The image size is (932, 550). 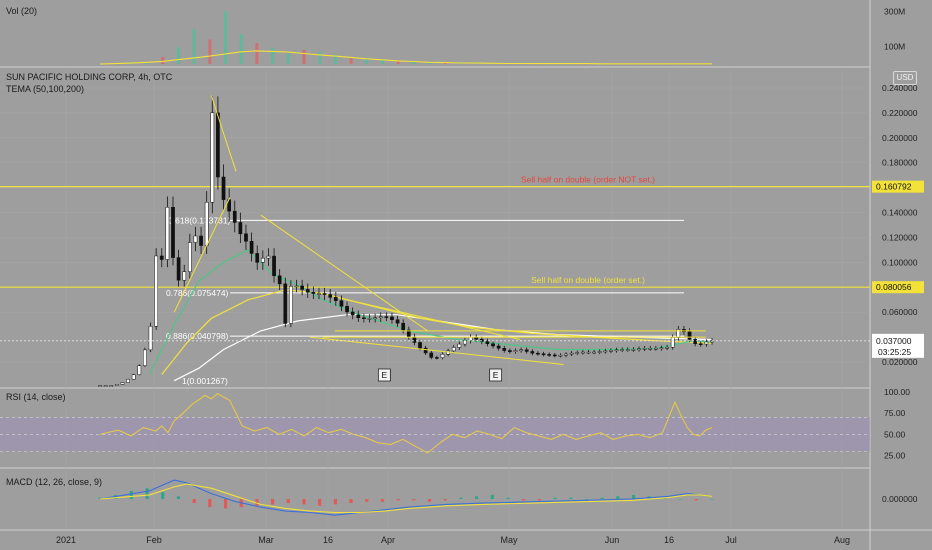 I want to click on tema-200-line, so click(x=443, y=348).